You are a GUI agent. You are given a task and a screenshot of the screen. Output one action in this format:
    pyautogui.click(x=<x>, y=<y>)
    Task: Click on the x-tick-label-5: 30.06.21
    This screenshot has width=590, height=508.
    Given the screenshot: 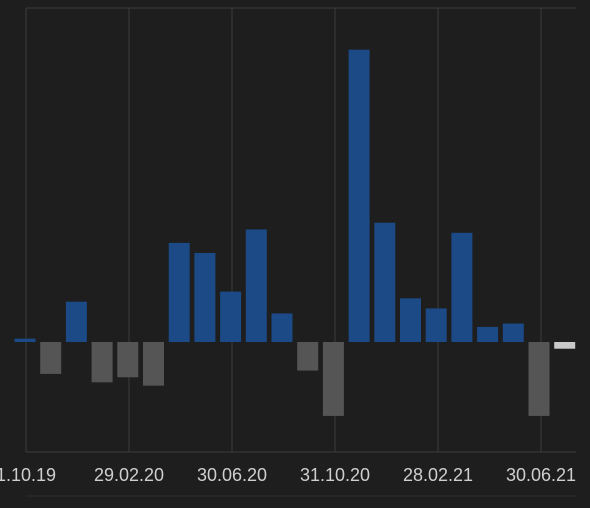 What is the action you would take?
    pyautogui.click(x=541, y=475)
    